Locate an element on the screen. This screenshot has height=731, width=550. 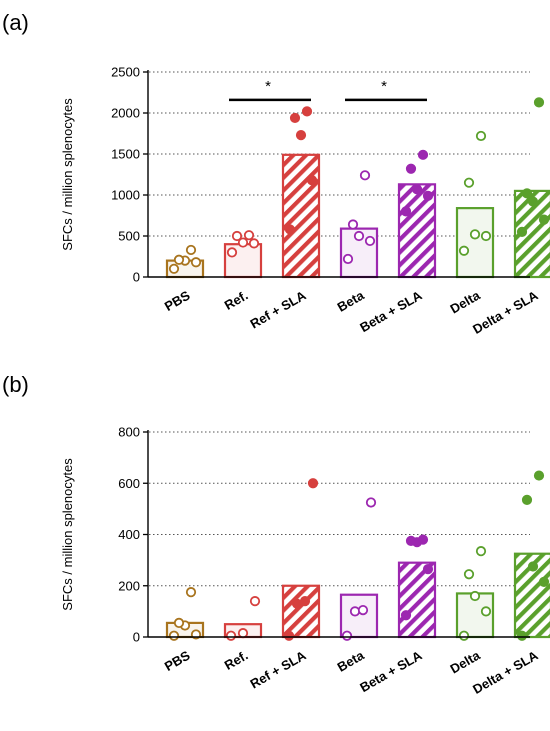
bar-beta is located at coordinates (359, 616).